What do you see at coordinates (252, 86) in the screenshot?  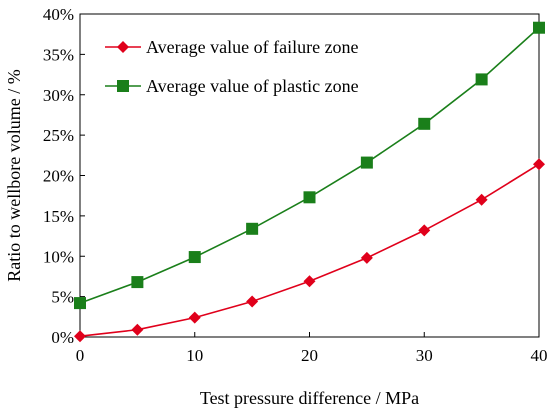 I see `legend-label: Average value of plastic zone` at bounding box center [252, 86].